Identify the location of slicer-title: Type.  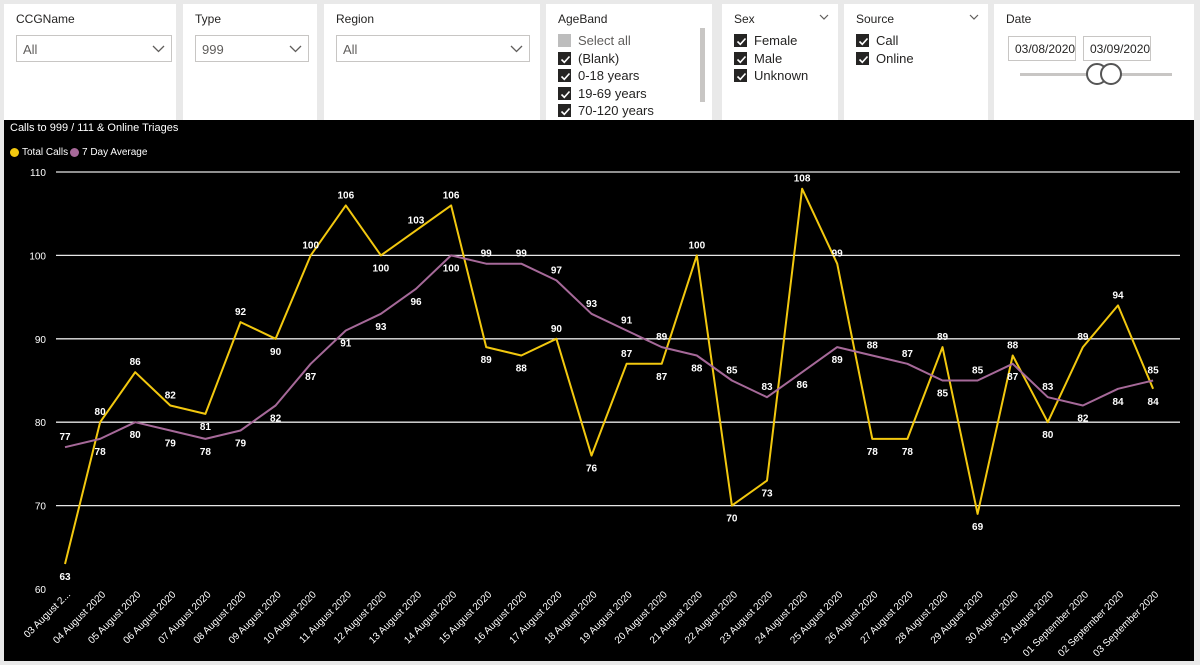
(208, 19).